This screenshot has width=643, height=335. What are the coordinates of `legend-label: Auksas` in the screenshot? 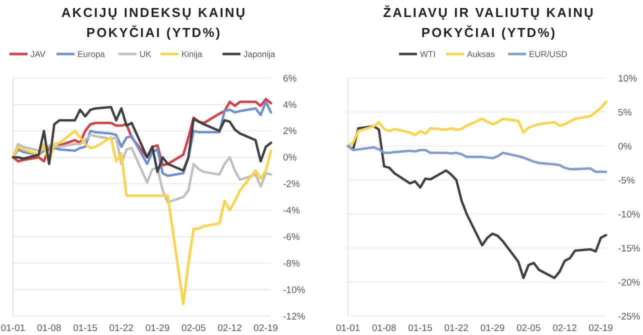 It's located at (481, 54).